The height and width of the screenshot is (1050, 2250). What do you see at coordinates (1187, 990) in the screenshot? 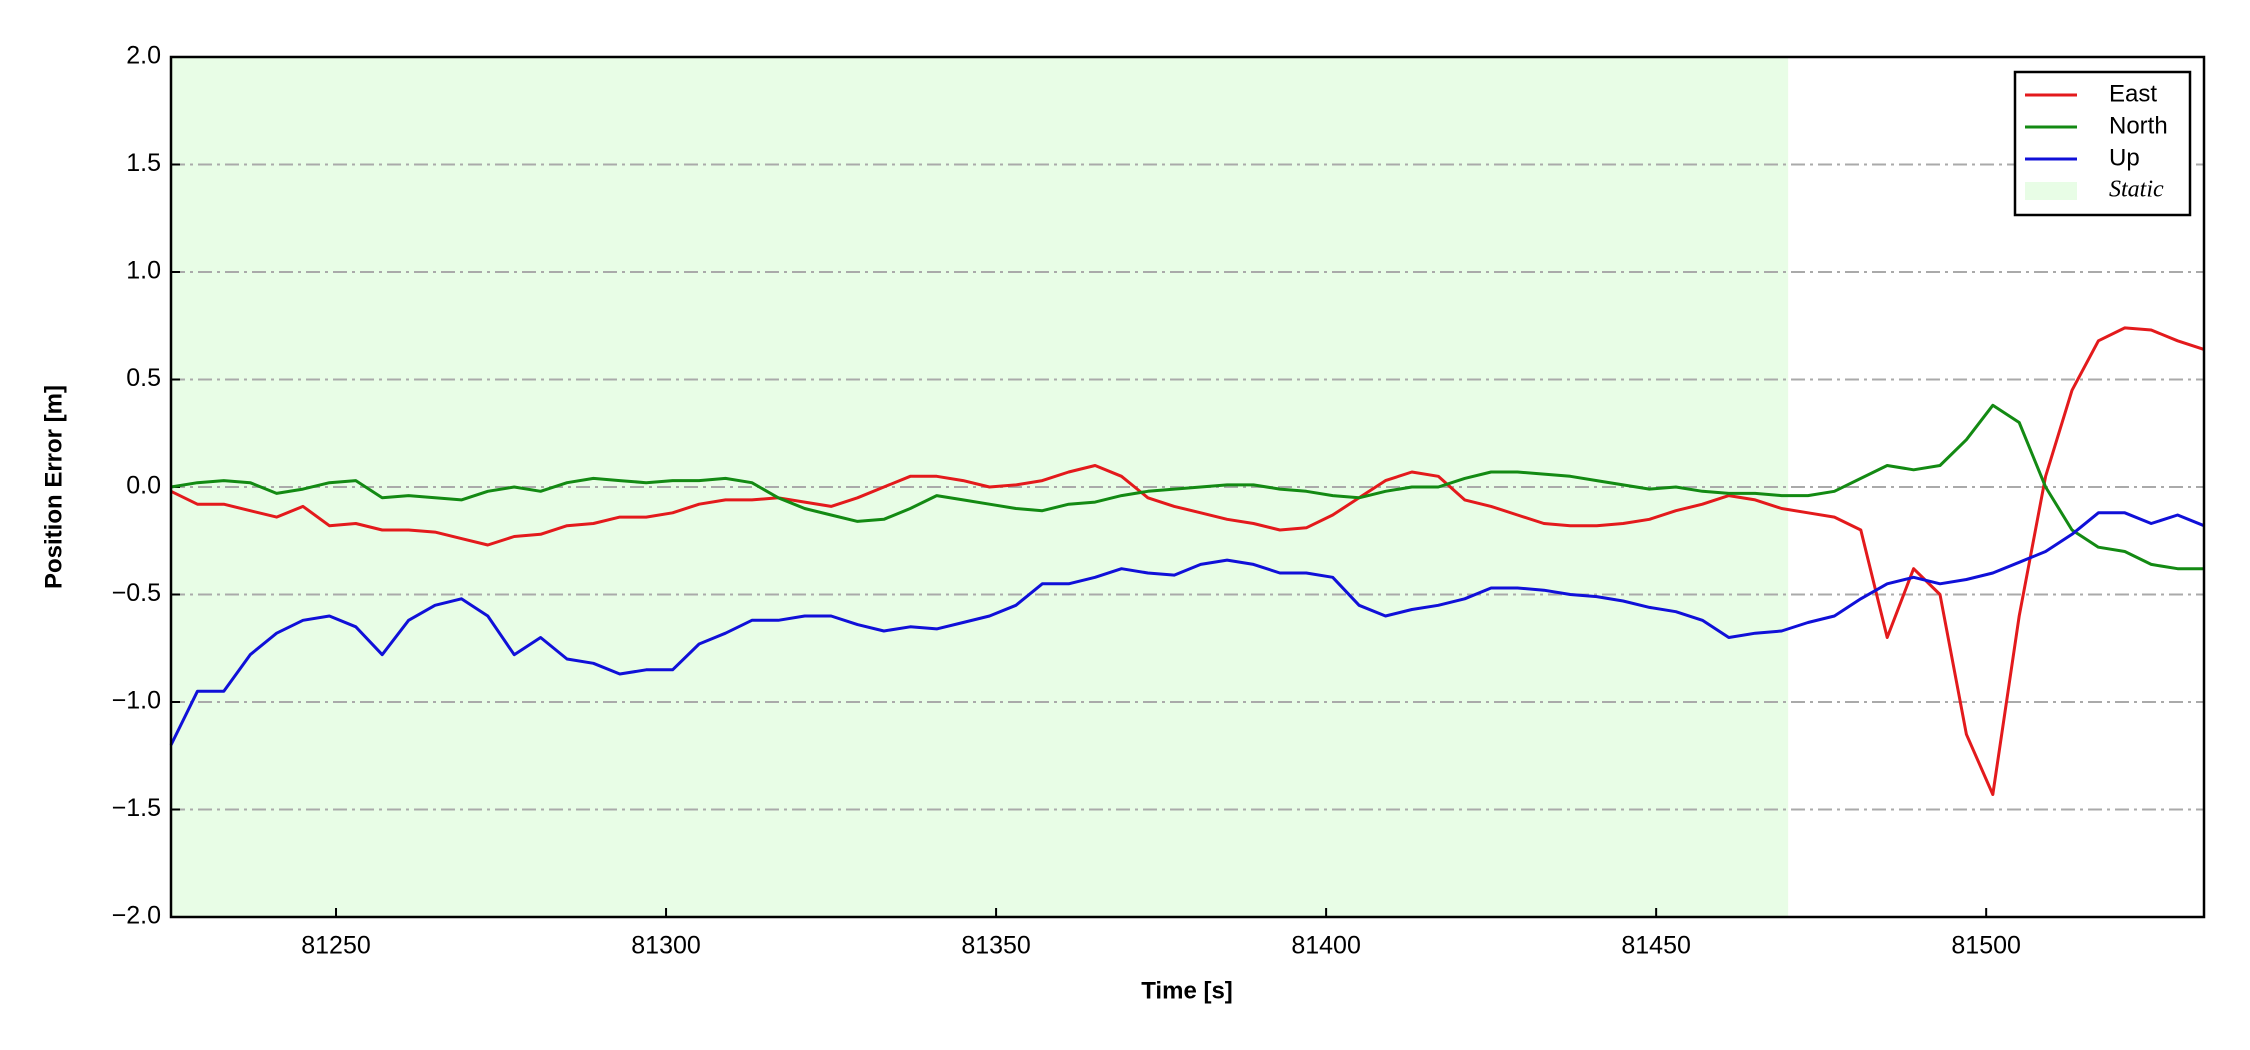
I see `x-axis-label: Time [s]` at bounding box center [1187, 990].